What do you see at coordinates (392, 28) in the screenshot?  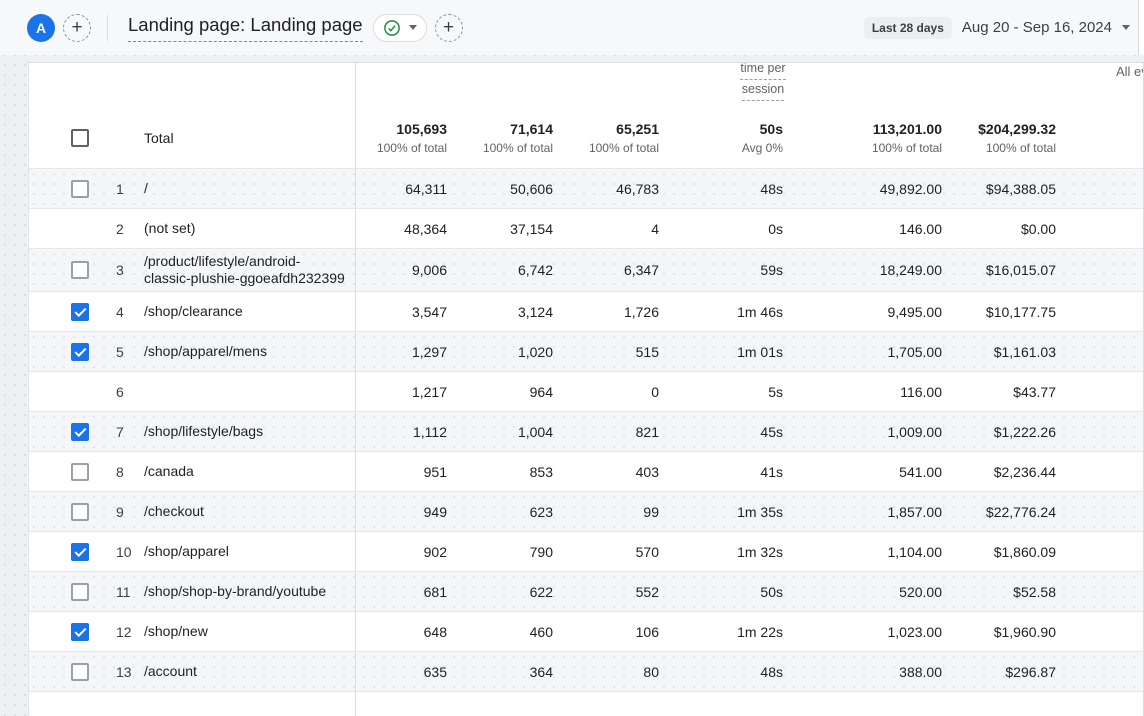 I see `check-circle-icon` at bounding box center [392, 28].